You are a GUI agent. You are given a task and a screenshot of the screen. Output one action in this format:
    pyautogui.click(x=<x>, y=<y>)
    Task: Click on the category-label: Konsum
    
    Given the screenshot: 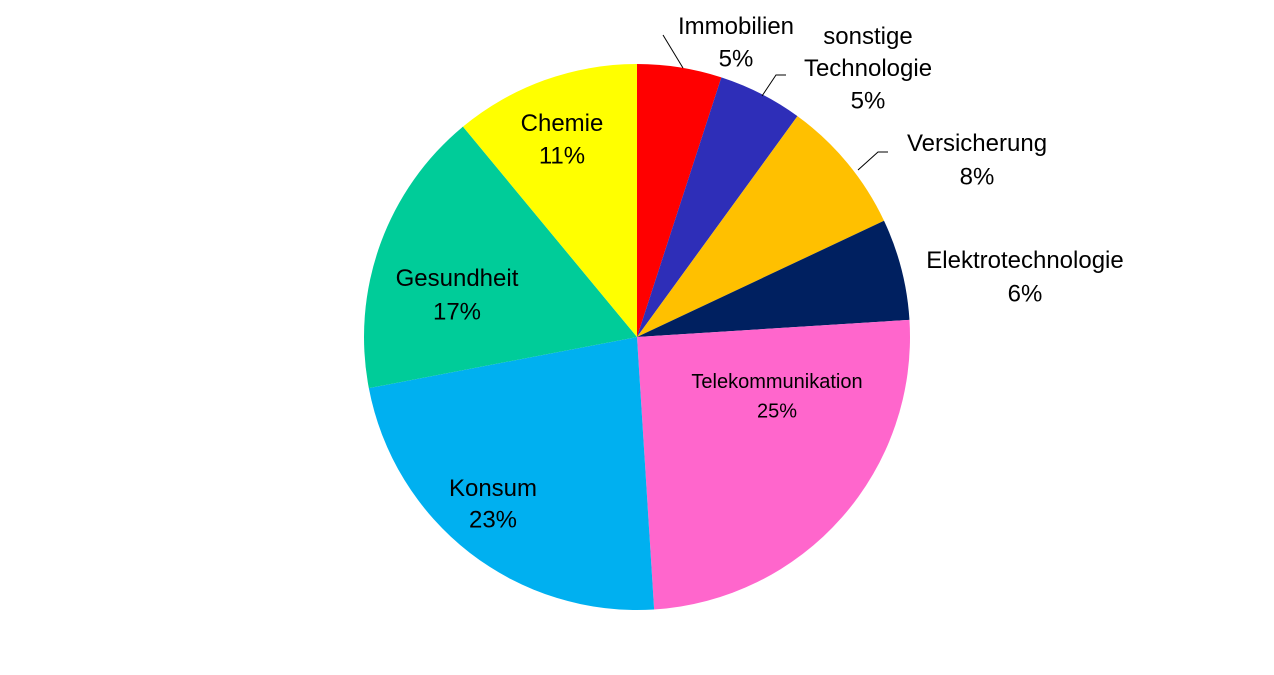 What is the action you would take?
    pyautogui.click(x=493, y=488)
    